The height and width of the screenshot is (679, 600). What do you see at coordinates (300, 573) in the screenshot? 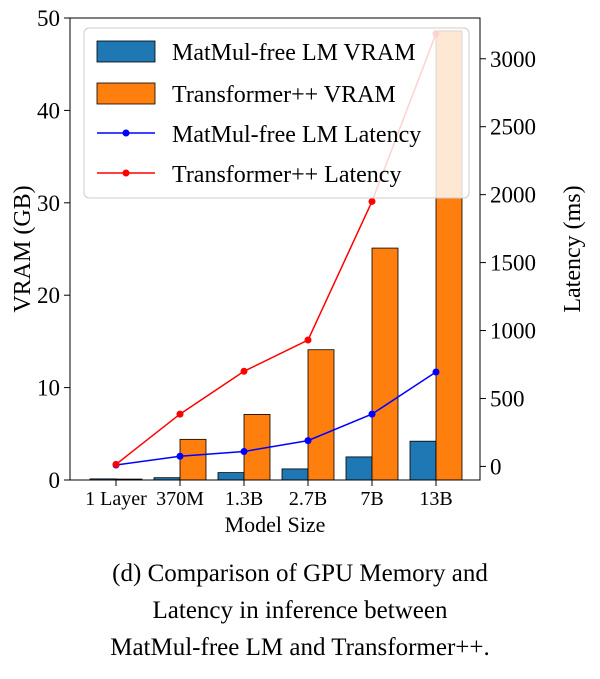
I see `caption-line-1: (d) Comparison of GPU Memory and` at bounding box center [300, 573].